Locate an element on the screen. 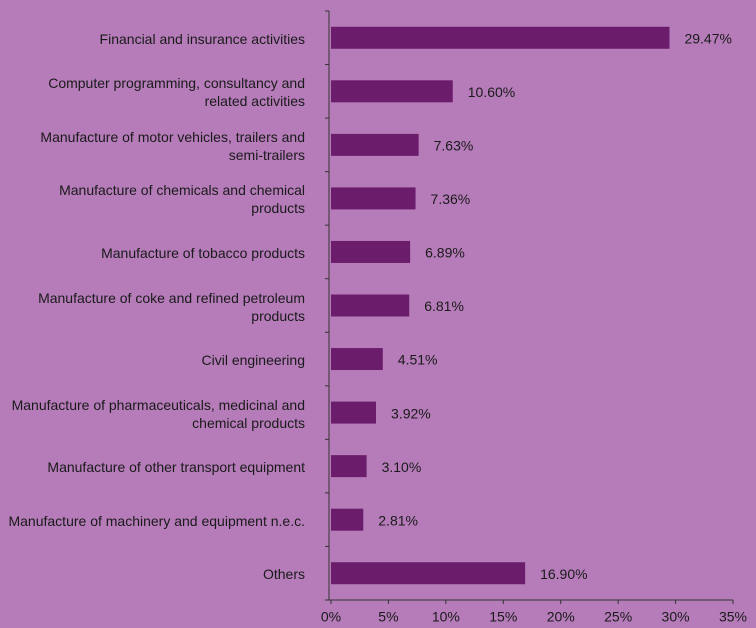  value-label: 3.10% is located at coordinates (402, 467).